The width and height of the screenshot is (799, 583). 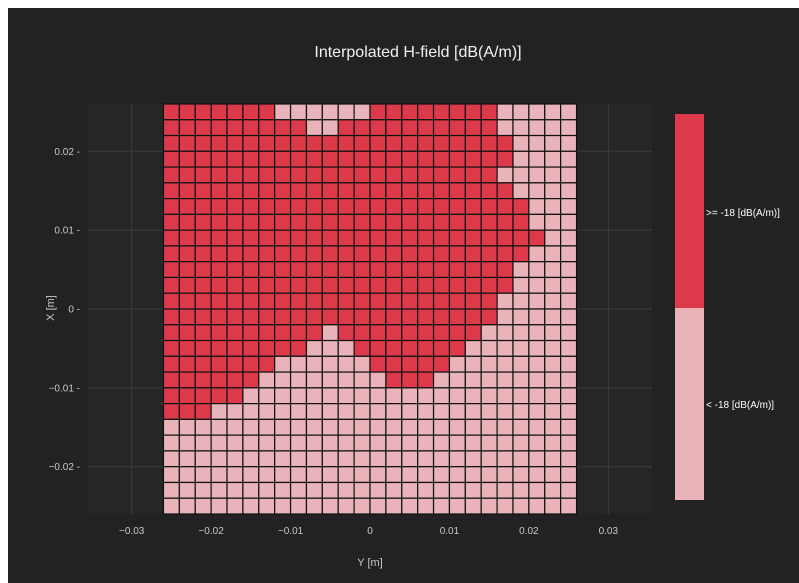 What do you see at coordinates (370, 531) in the screenshot?
I see `x-tick-label: 0` at bounding box center [370, 531].